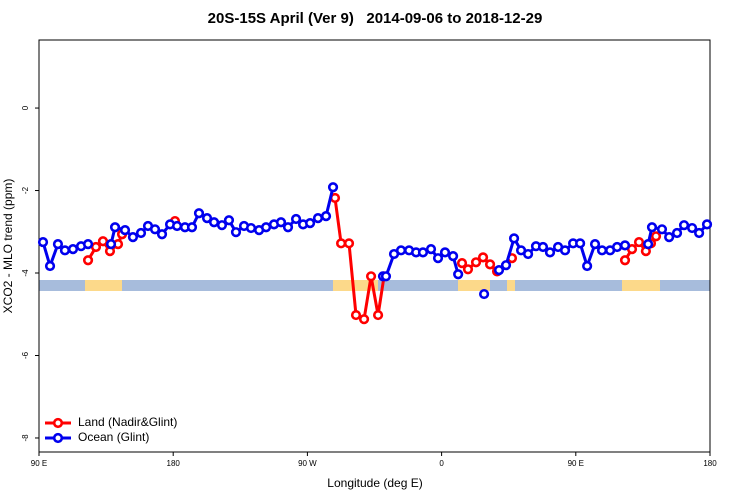  Describe the element at coordinates (307, 463) in the screenshot. I see `x-tick-label: 90 W` at that location.